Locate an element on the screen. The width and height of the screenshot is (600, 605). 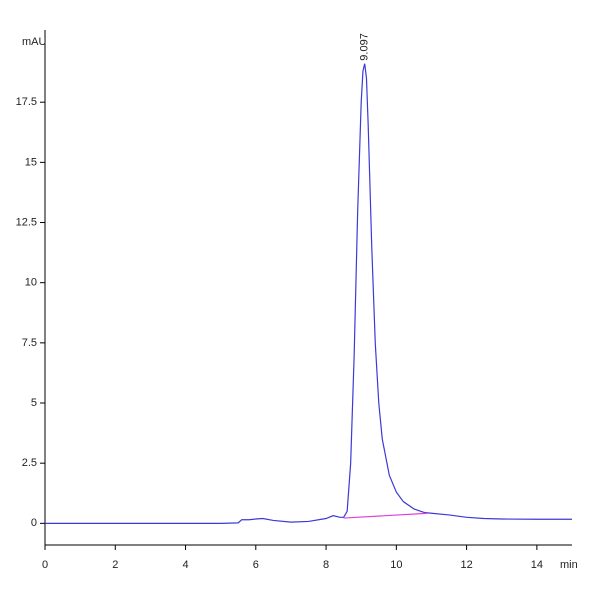
x-tick-label: 10 is located at coordinates (396, 565).